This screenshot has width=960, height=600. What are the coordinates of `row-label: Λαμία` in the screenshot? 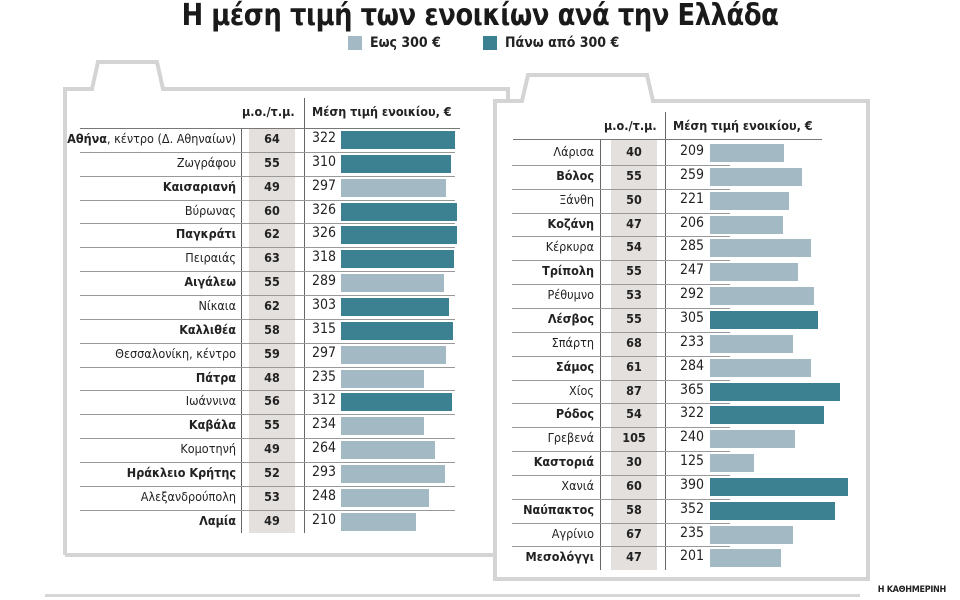 It's located at (217, 520).